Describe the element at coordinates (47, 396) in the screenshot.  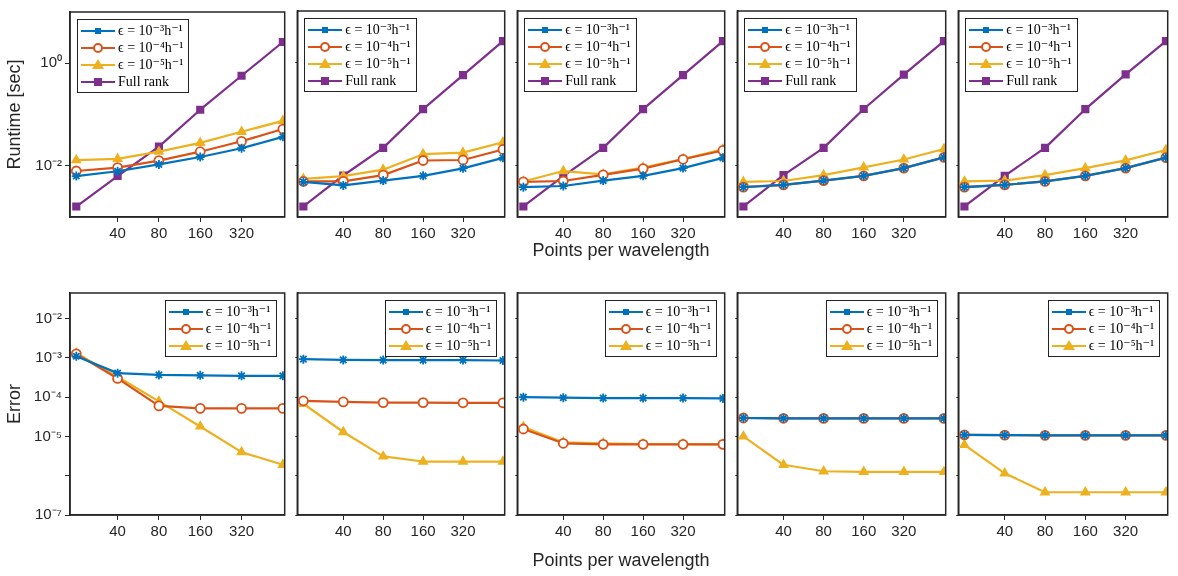
I see `y-tick-label: 10⁻⁴` at that location.